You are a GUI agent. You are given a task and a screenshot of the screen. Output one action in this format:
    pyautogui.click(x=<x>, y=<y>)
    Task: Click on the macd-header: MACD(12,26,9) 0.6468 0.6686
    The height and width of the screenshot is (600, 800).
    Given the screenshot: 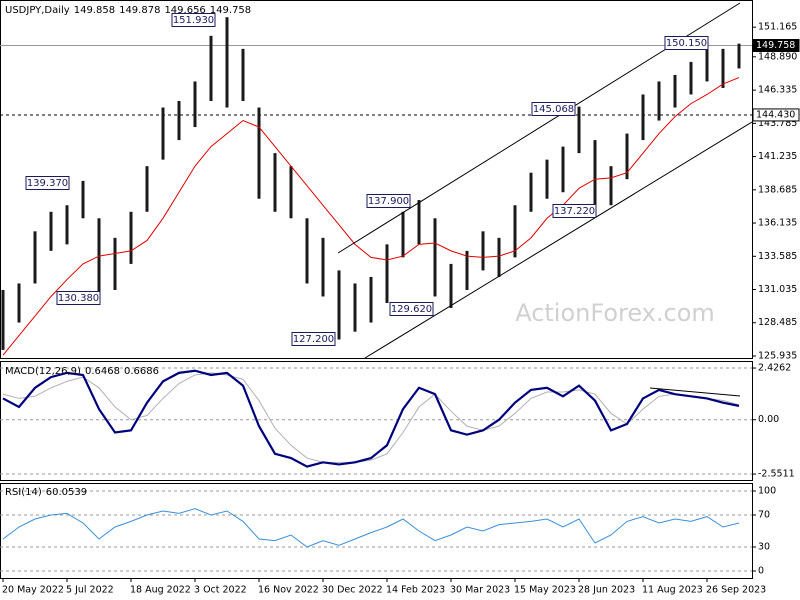 What is the action you would take?
    pyautogui.click(x=82, y=371)
    